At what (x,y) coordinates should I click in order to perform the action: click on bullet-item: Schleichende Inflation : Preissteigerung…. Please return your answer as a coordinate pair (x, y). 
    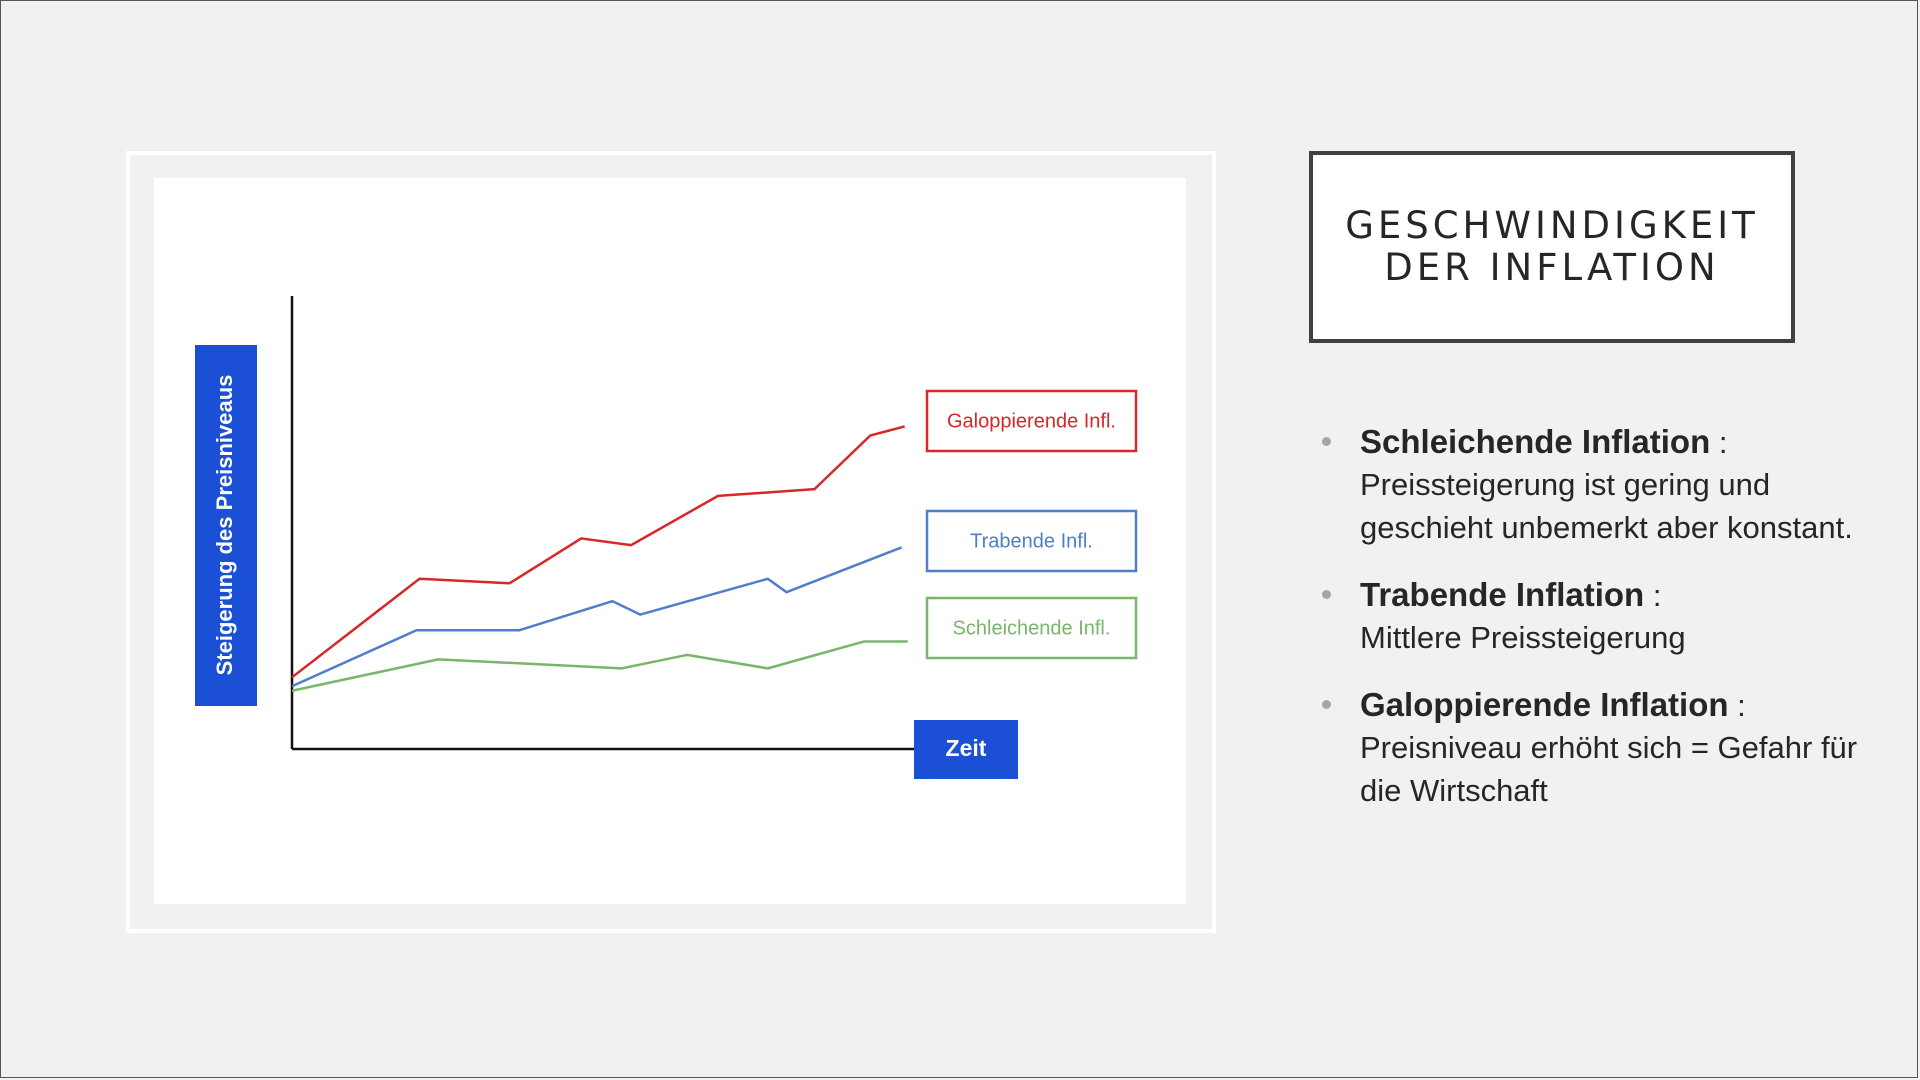
    Looking at the image, I should click on (1602, 484).